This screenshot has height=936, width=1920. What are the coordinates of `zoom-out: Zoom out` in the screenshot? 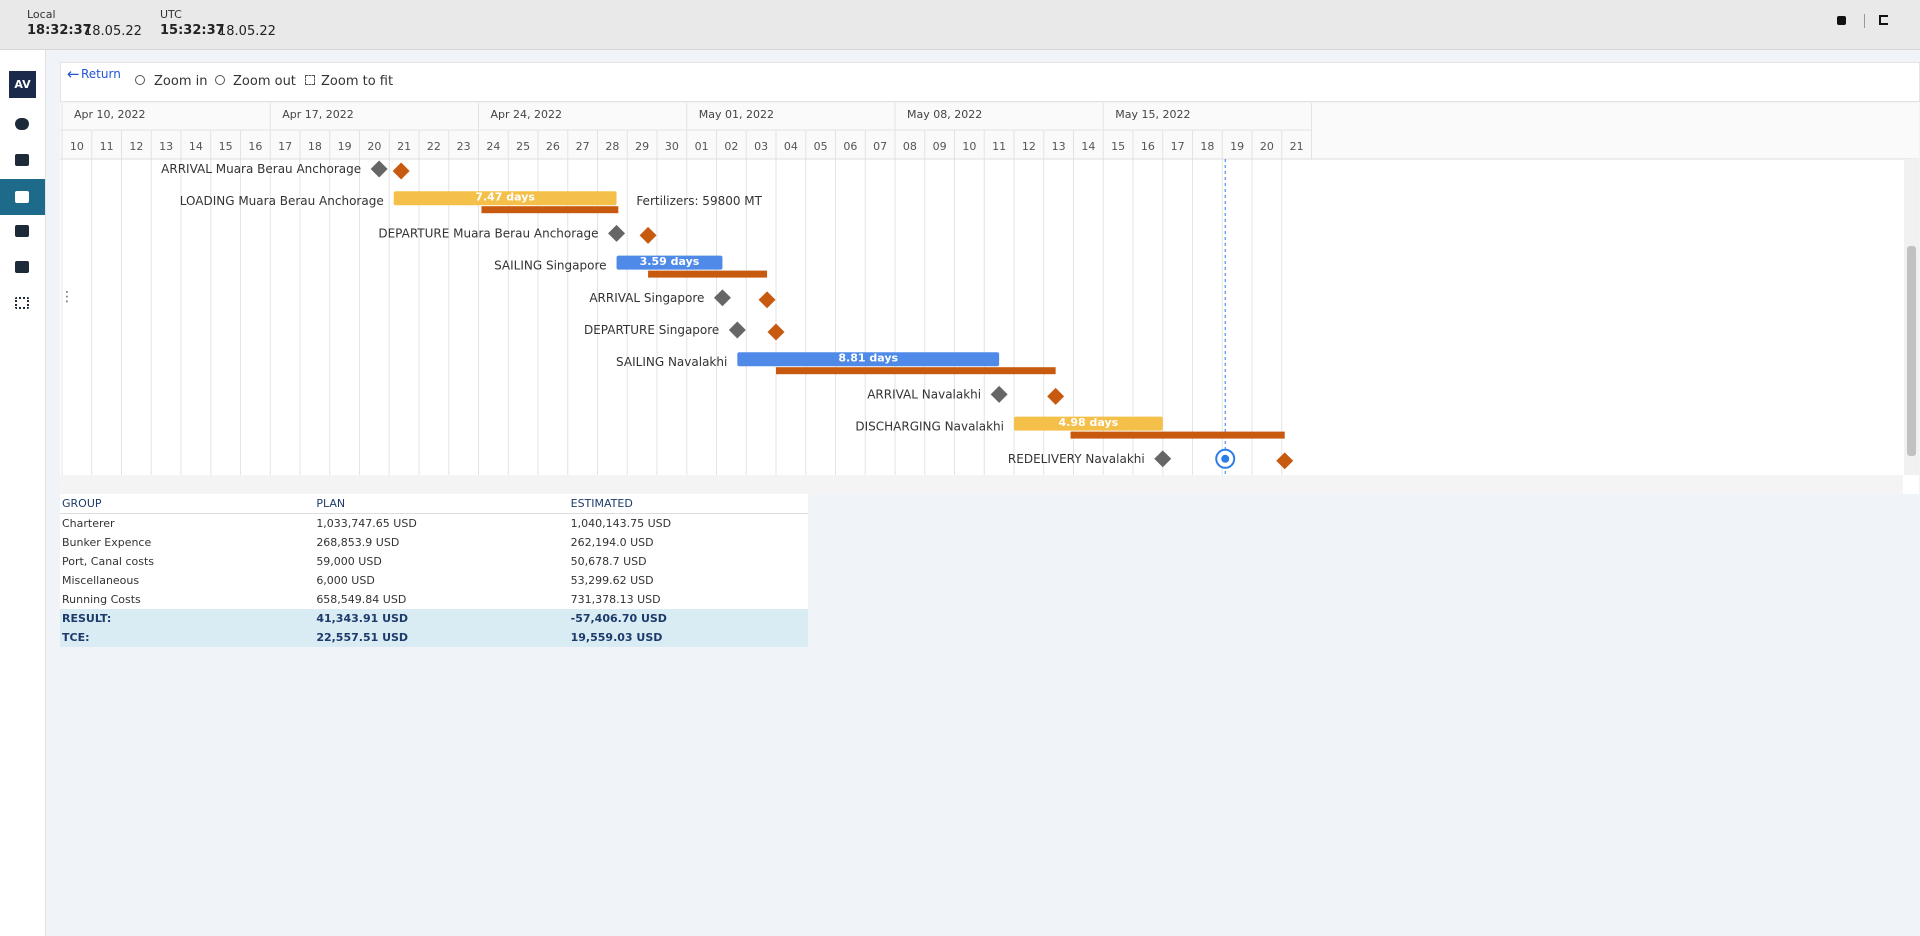 It's located at (264, 81).